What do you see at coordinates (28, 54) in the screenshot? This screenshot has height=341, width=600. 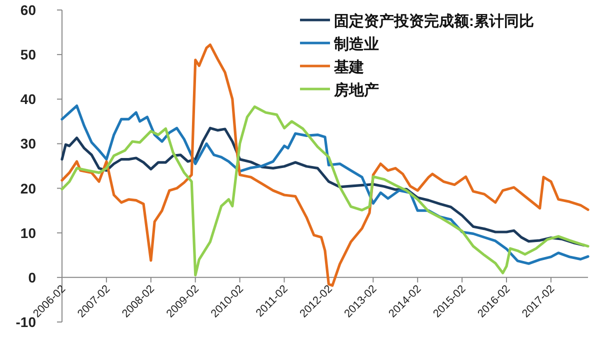 I see `y-tick-label: 50` at bounding box center [28, 54].